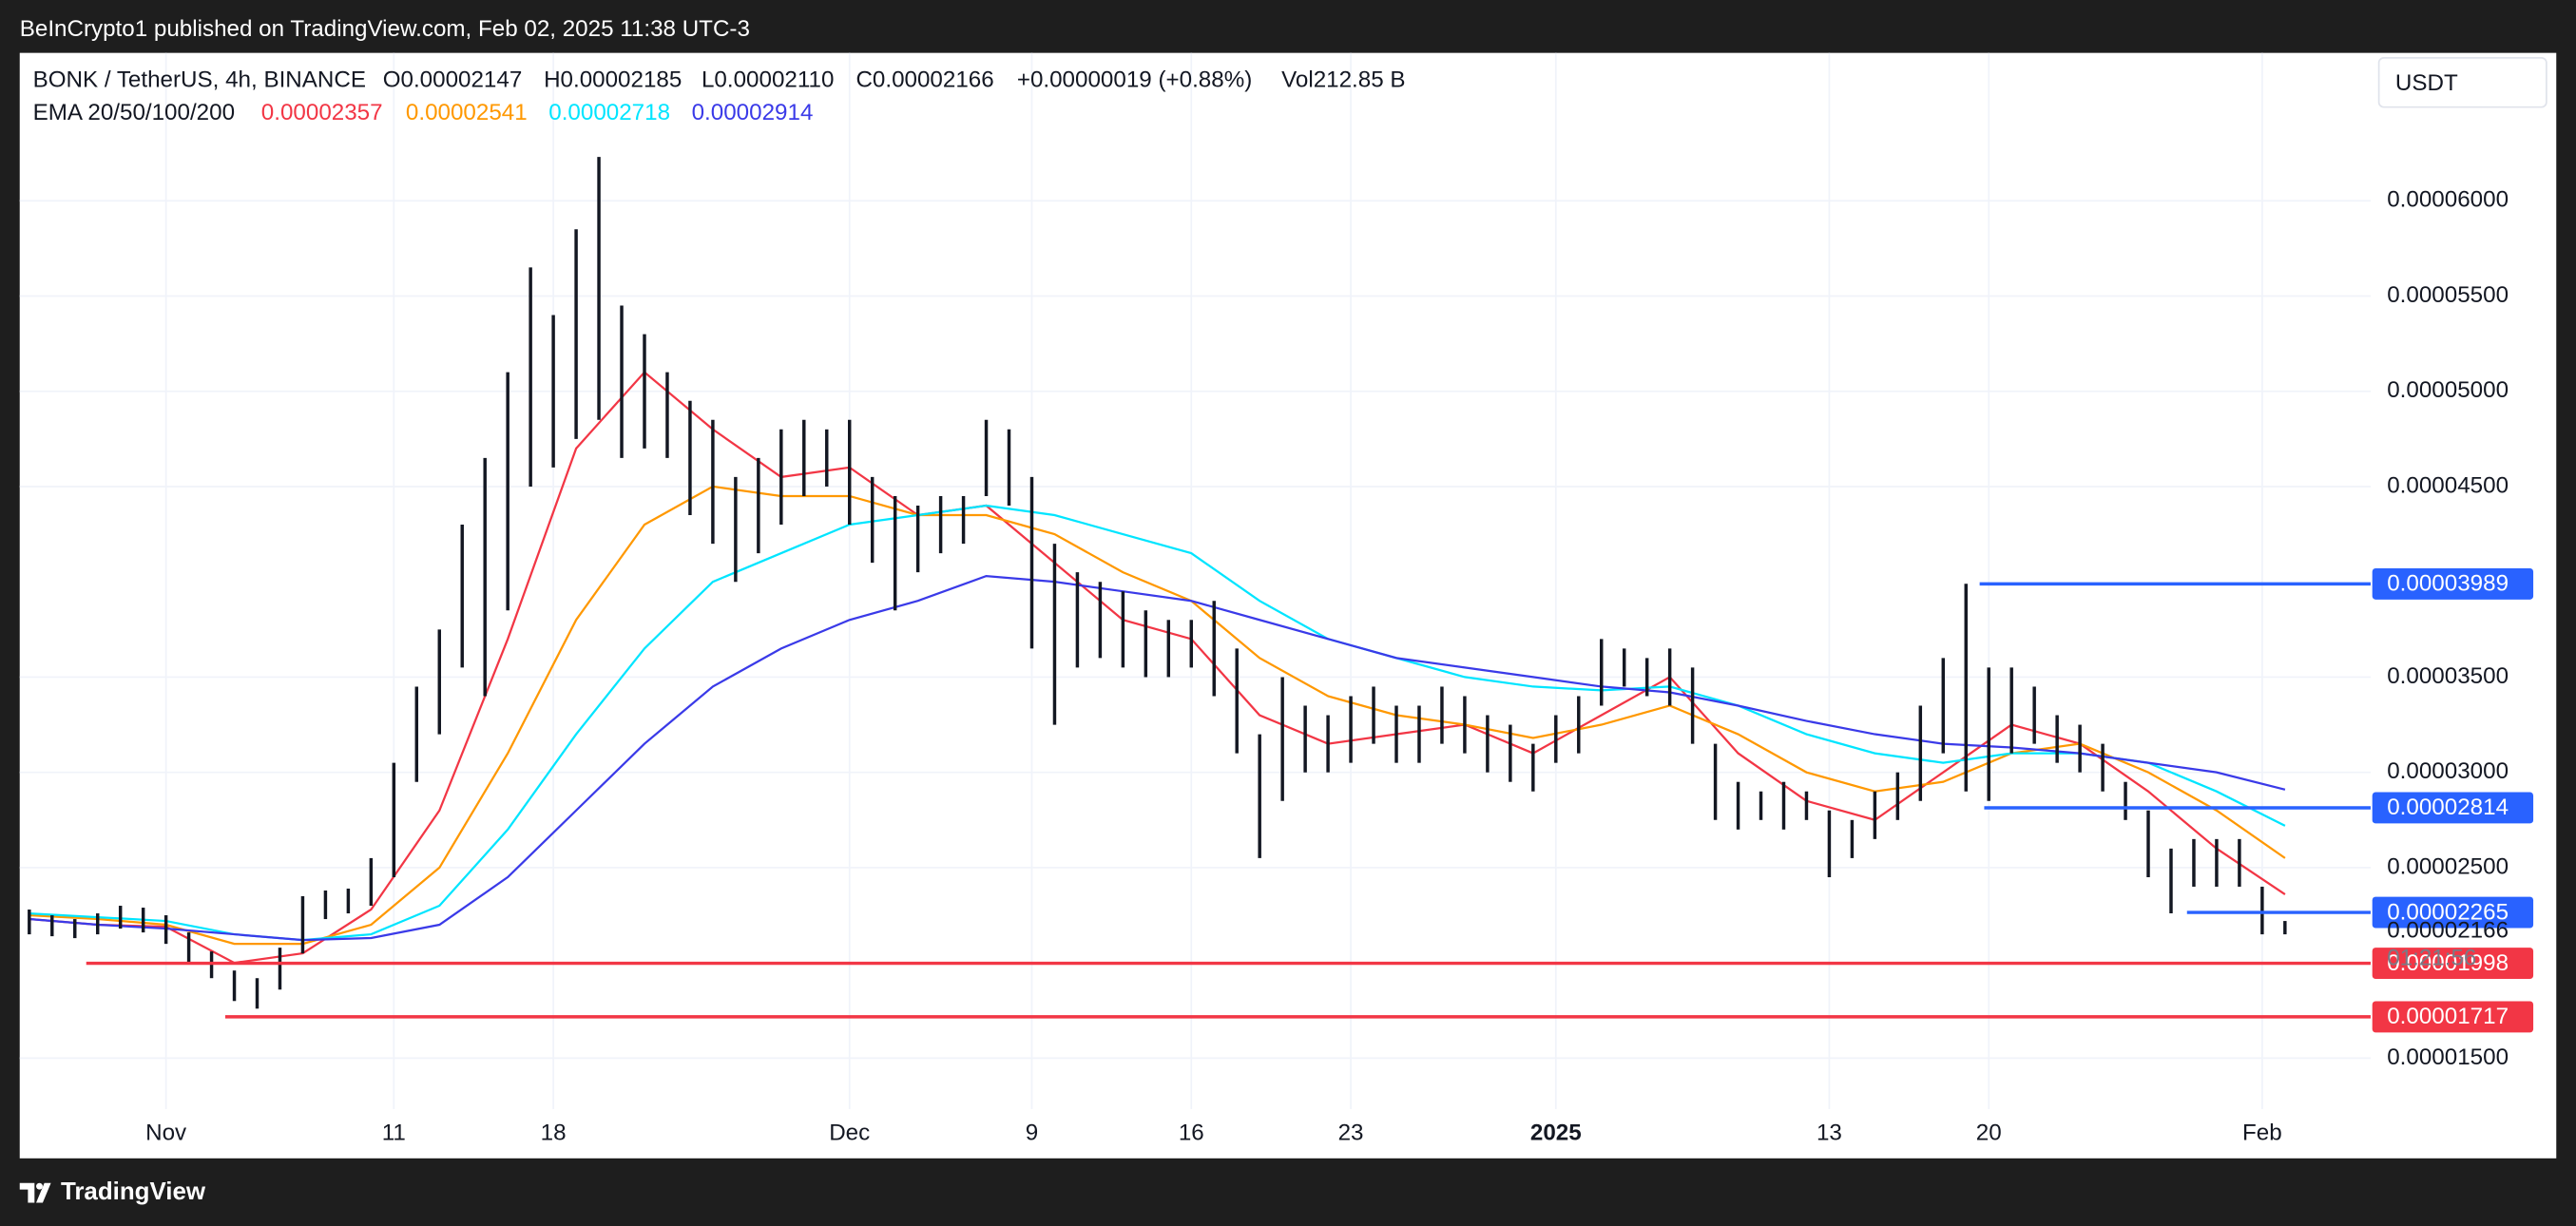  What do you see at coordinates (2448, 866) in the screenshot?
I see `y-tick-label: 0.00002500` at bounding box center [2448, 866].